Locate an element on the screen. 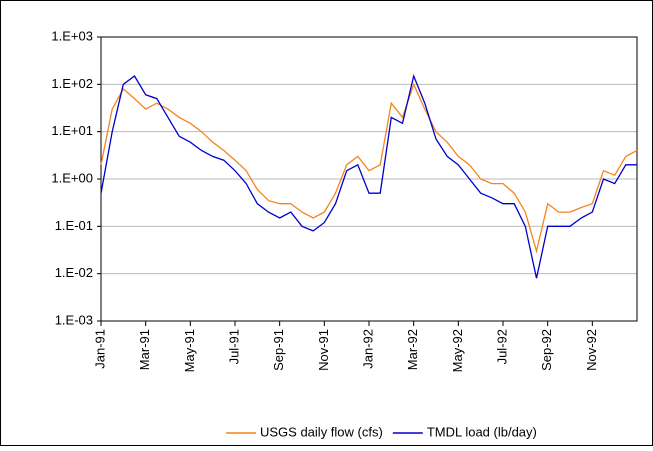  x-tick-label: Jan-92 is located at coordinates (367, 349).